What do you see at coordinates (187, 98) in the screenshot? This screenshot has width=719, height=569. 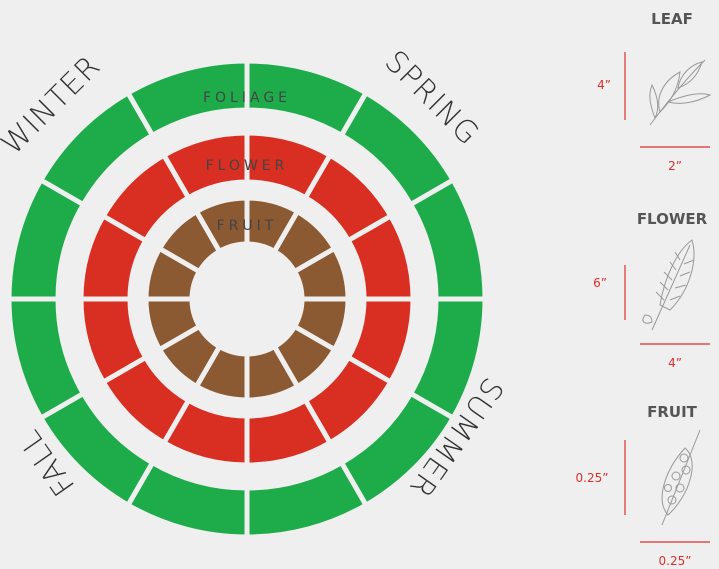 I see `foliage-segment` at bounding box center [187, 98].